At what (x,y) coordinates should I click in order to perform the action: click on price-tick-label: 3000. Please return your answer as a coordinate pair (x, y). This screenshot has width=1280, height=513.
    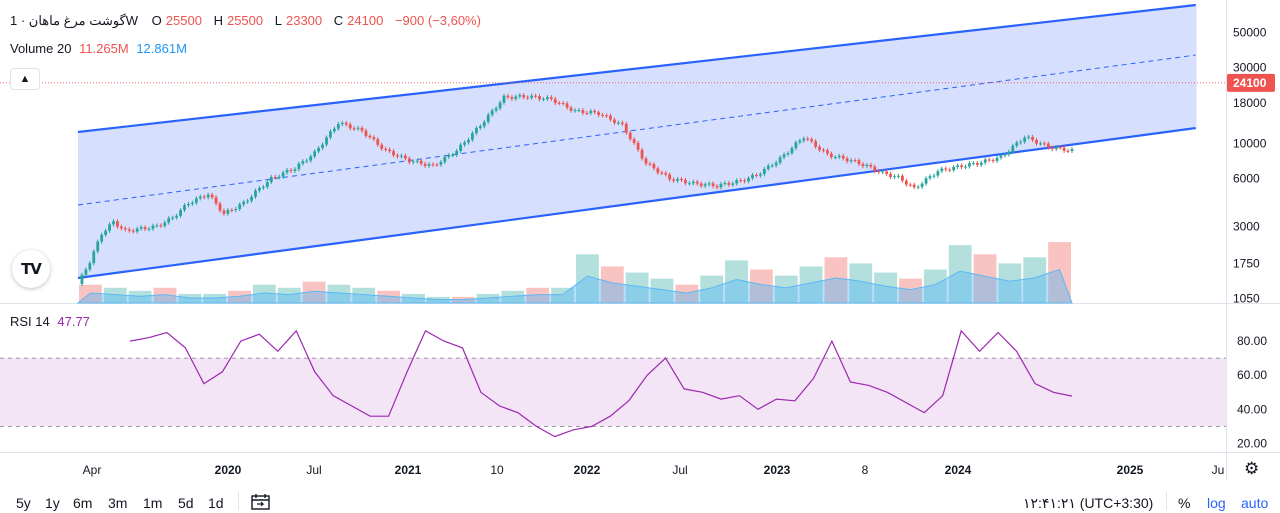
    Looking at the image, I should click on (1246, 226).